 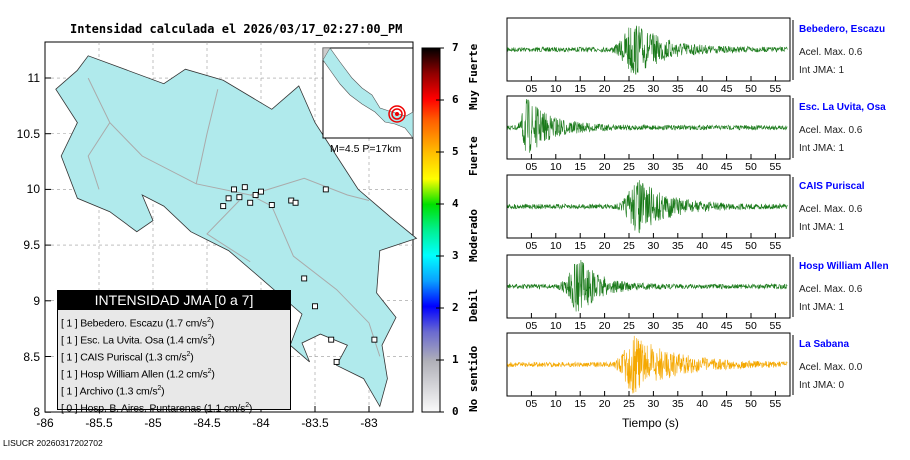 I want to click on lon-tick-label: -86, so click(x=45, y=423).